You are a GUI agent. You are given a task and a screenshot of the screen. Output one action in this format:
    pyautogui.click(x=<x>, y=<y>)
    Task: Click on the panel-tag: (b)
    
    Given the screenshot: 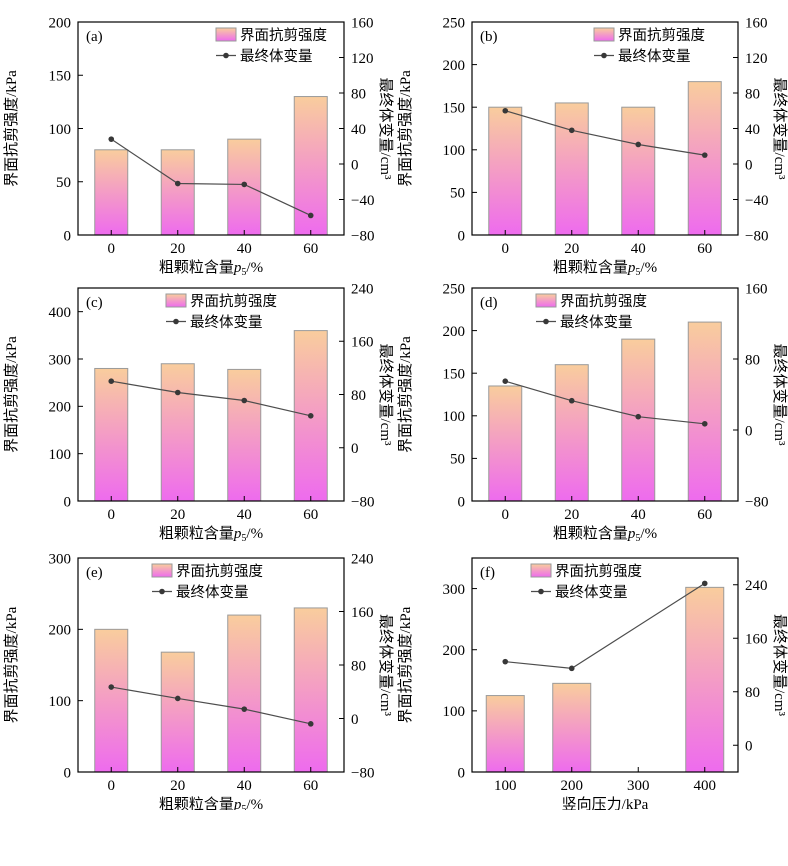 What is the action you would take?
    pyautogui.click(x=489, y=37)
    